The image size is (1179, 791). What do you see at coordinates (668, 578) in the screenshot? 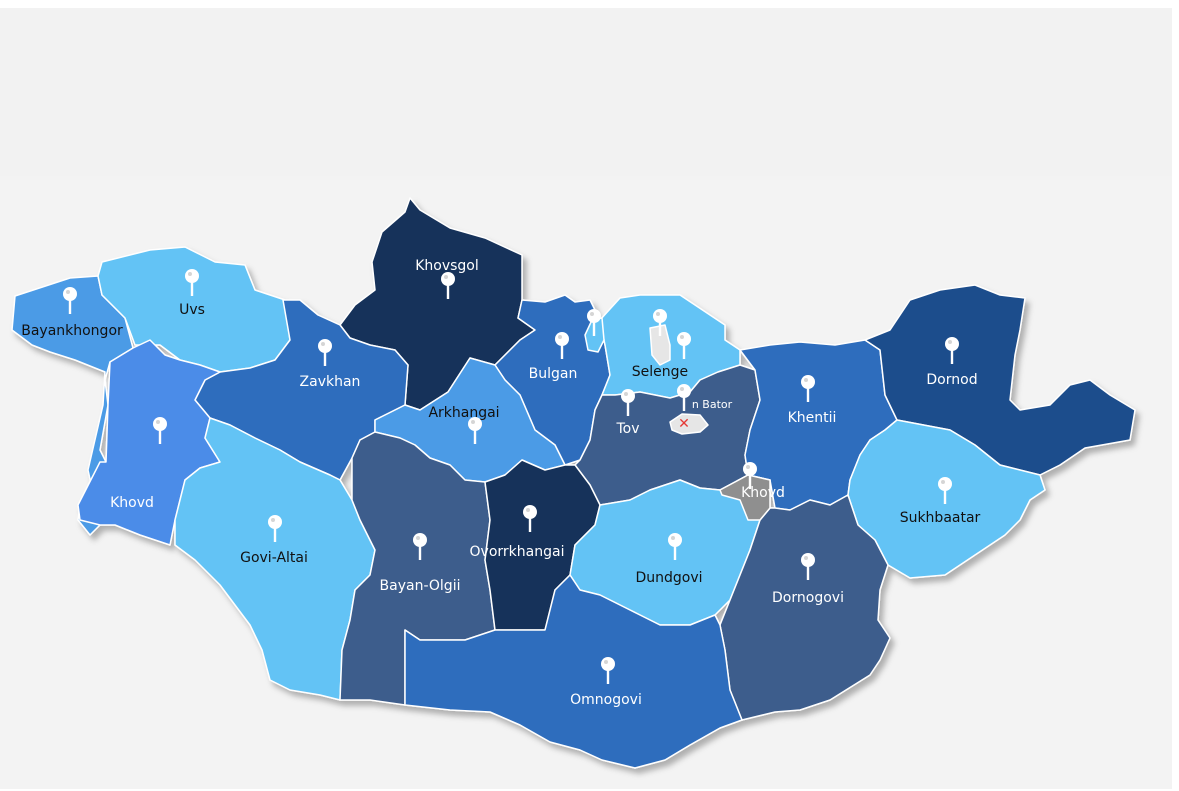
I see `label-dundgovi: Dundgovi` at bounding box center [668, 578].